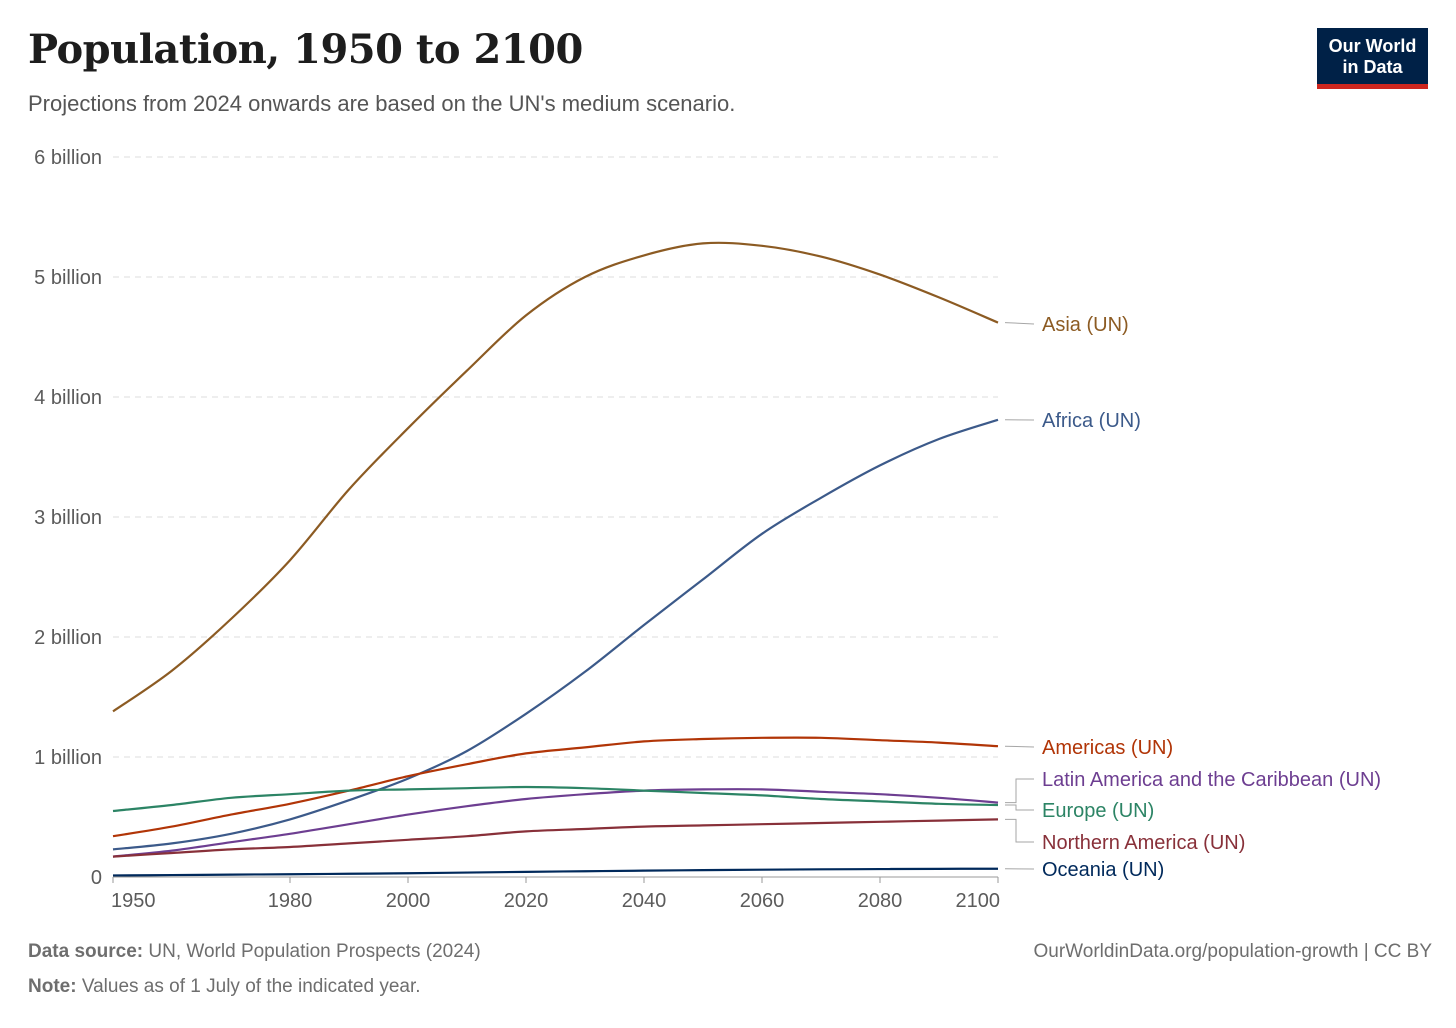 The image size is (1456, 1028). What do you see at coordinates (556, 894) in the screenshot?
I see `x-axis: 1950 1980 2000 2020 2040 2060 2080 2100` at bounding box center [556, 894].